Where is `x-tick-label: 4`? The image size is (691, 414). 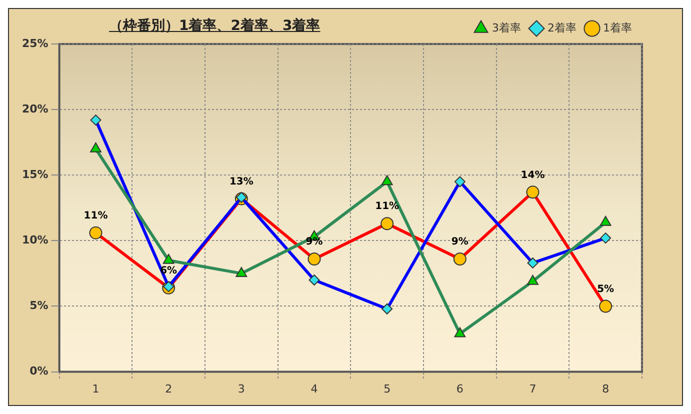 x-tick-label: 4 is located at coordinates (314, 389).